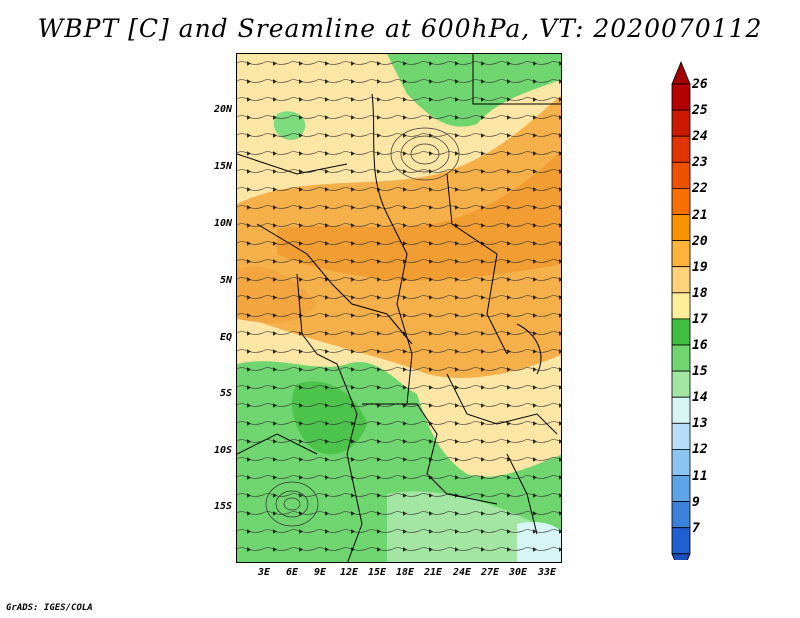  Describe the element at coordinates (700, 84) in the screenshot. I see `colorbar-label: 26` at that location.